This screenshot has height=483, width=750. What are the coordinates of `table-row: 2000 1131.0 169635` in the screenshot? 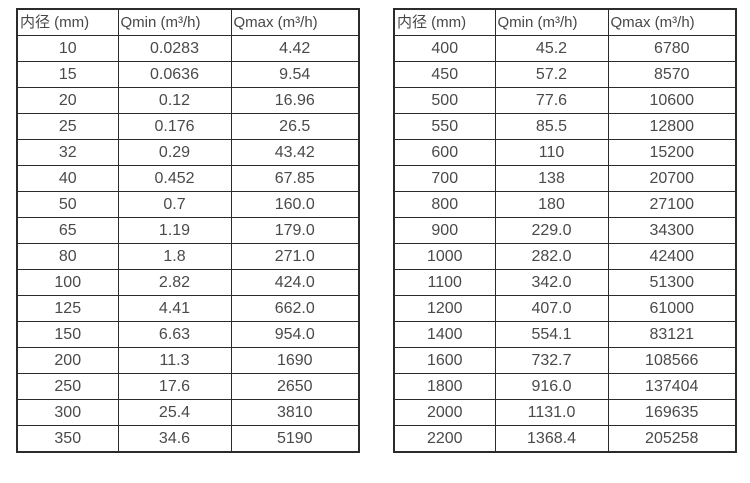 It's located at (565, 412).